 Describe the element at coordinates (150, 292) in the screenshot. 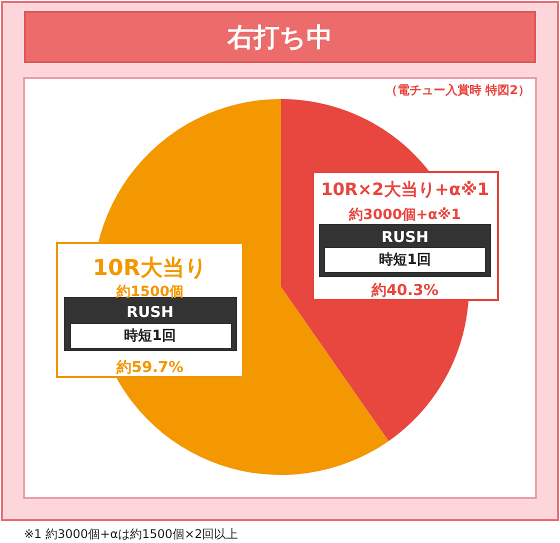

I see `text: 約1500個` at that location.